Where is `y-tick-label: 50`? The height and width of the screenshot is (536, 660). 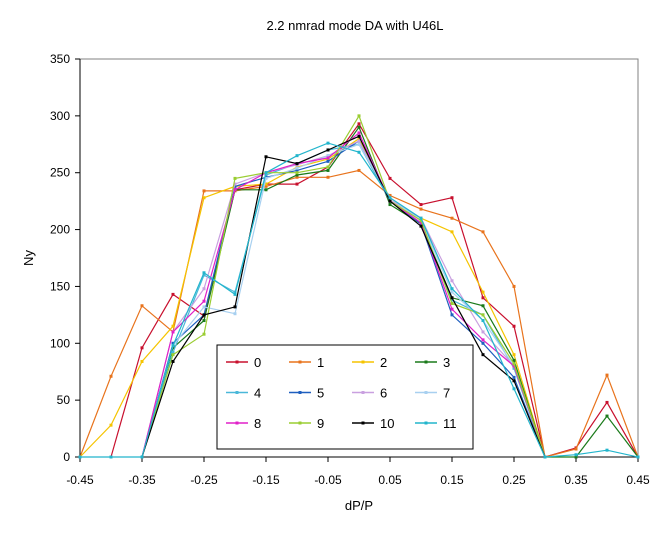 y-tick-label: 50 is located at coordinates (64, 400).